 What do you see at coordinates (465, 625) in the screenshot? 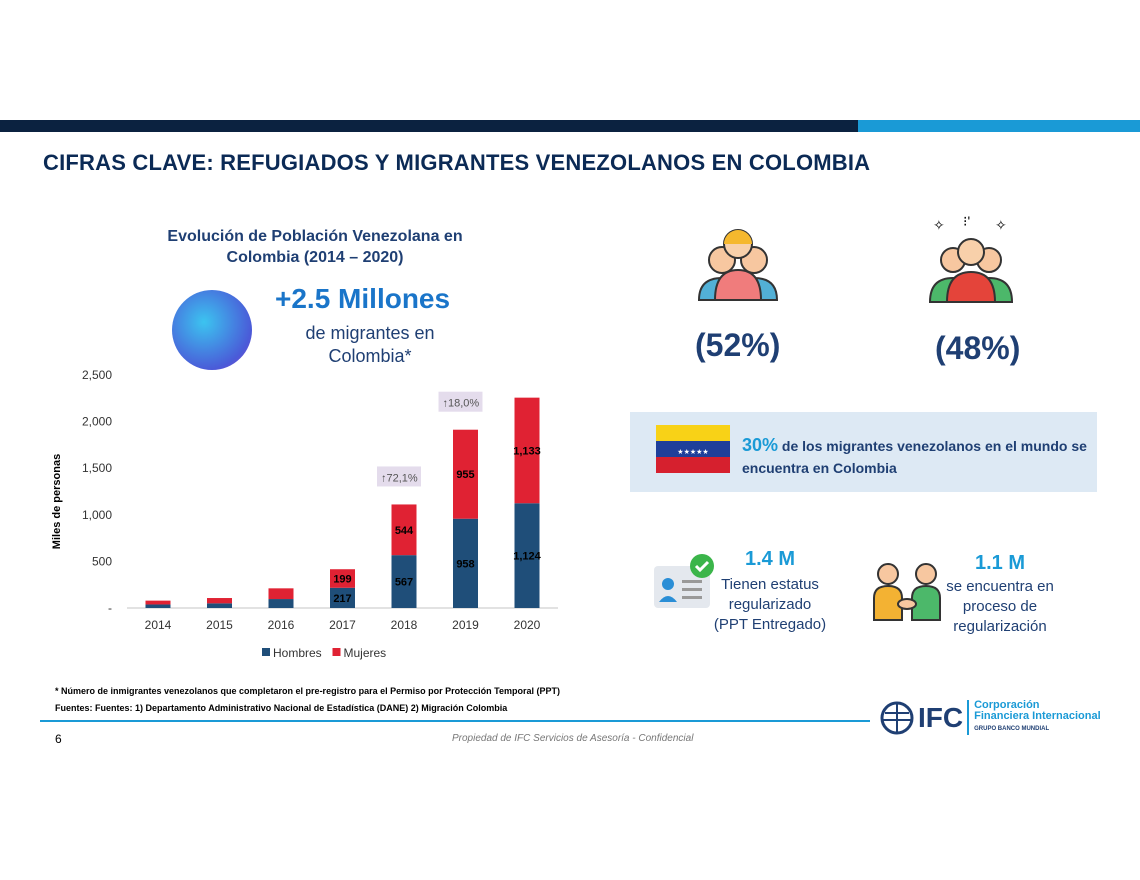
I see `x-tick-label: 2019` at bounding box center [465, 625].